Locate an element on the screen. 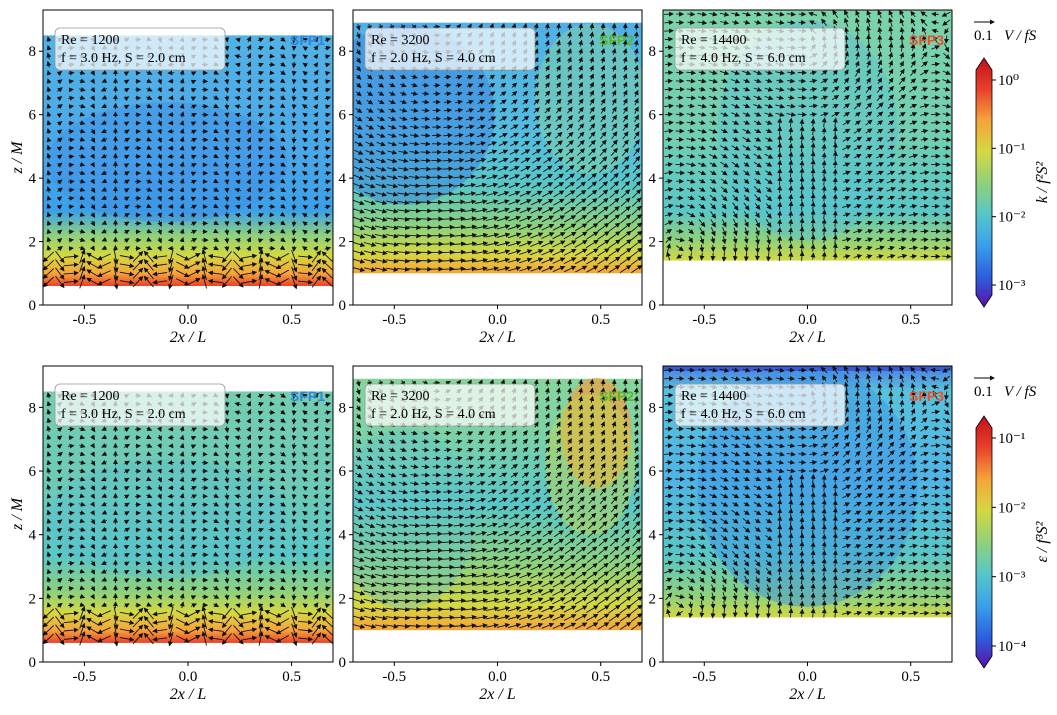 This screenshot has height=715, width=1057. colorbar-tick-label: 10⁰ is located at coordinates (1008, 81).